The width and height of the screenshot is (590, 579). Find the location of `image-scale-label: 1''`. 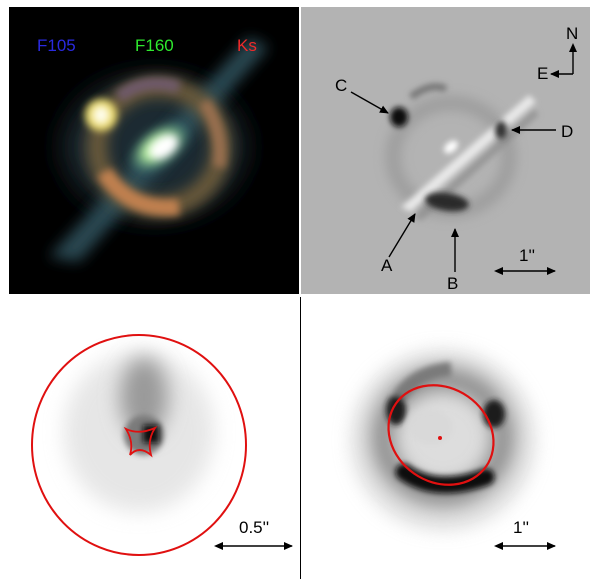

image-scale-label: 1'' is located at coordinates (521, 527).